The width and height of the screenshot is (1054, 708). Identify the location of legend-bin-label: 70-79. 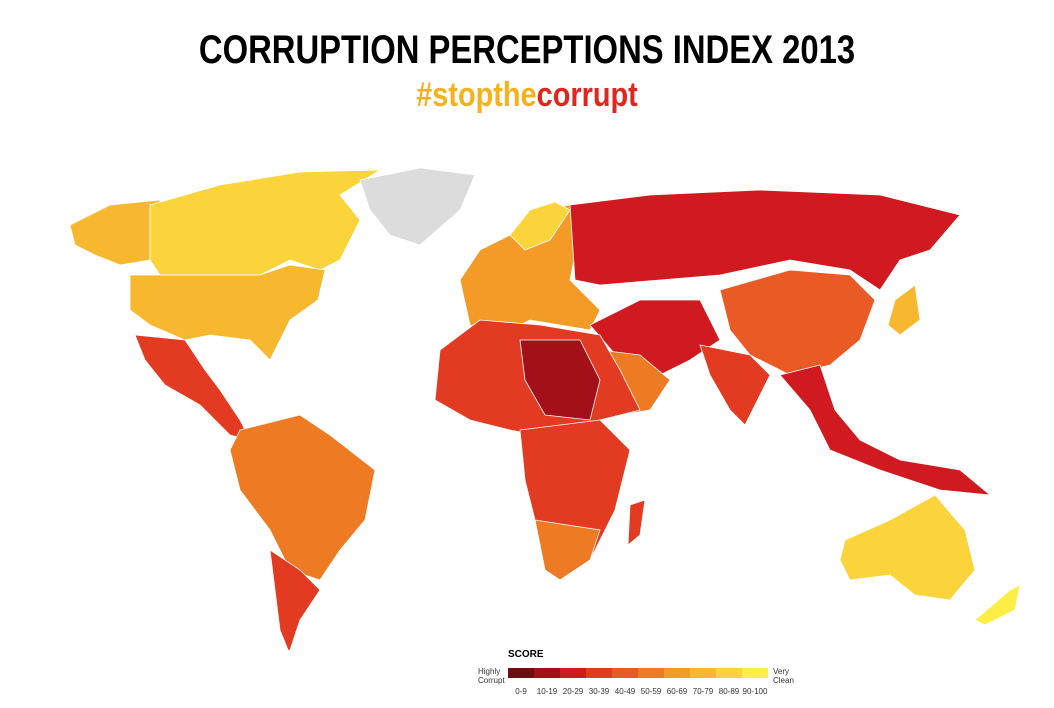
(703, 691).